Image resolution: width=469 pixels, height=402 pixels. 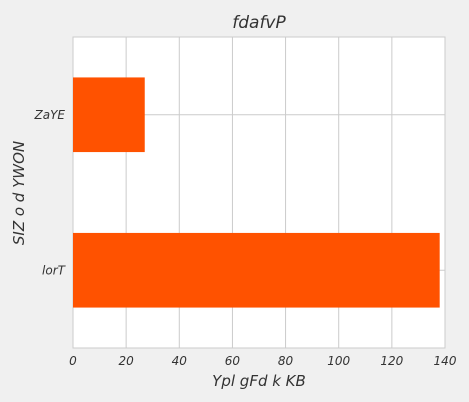 What do you see at coordinates (259, 23) in the screenshot?
I see `chart-title: fdafvP` at bounding box center [259, 23].